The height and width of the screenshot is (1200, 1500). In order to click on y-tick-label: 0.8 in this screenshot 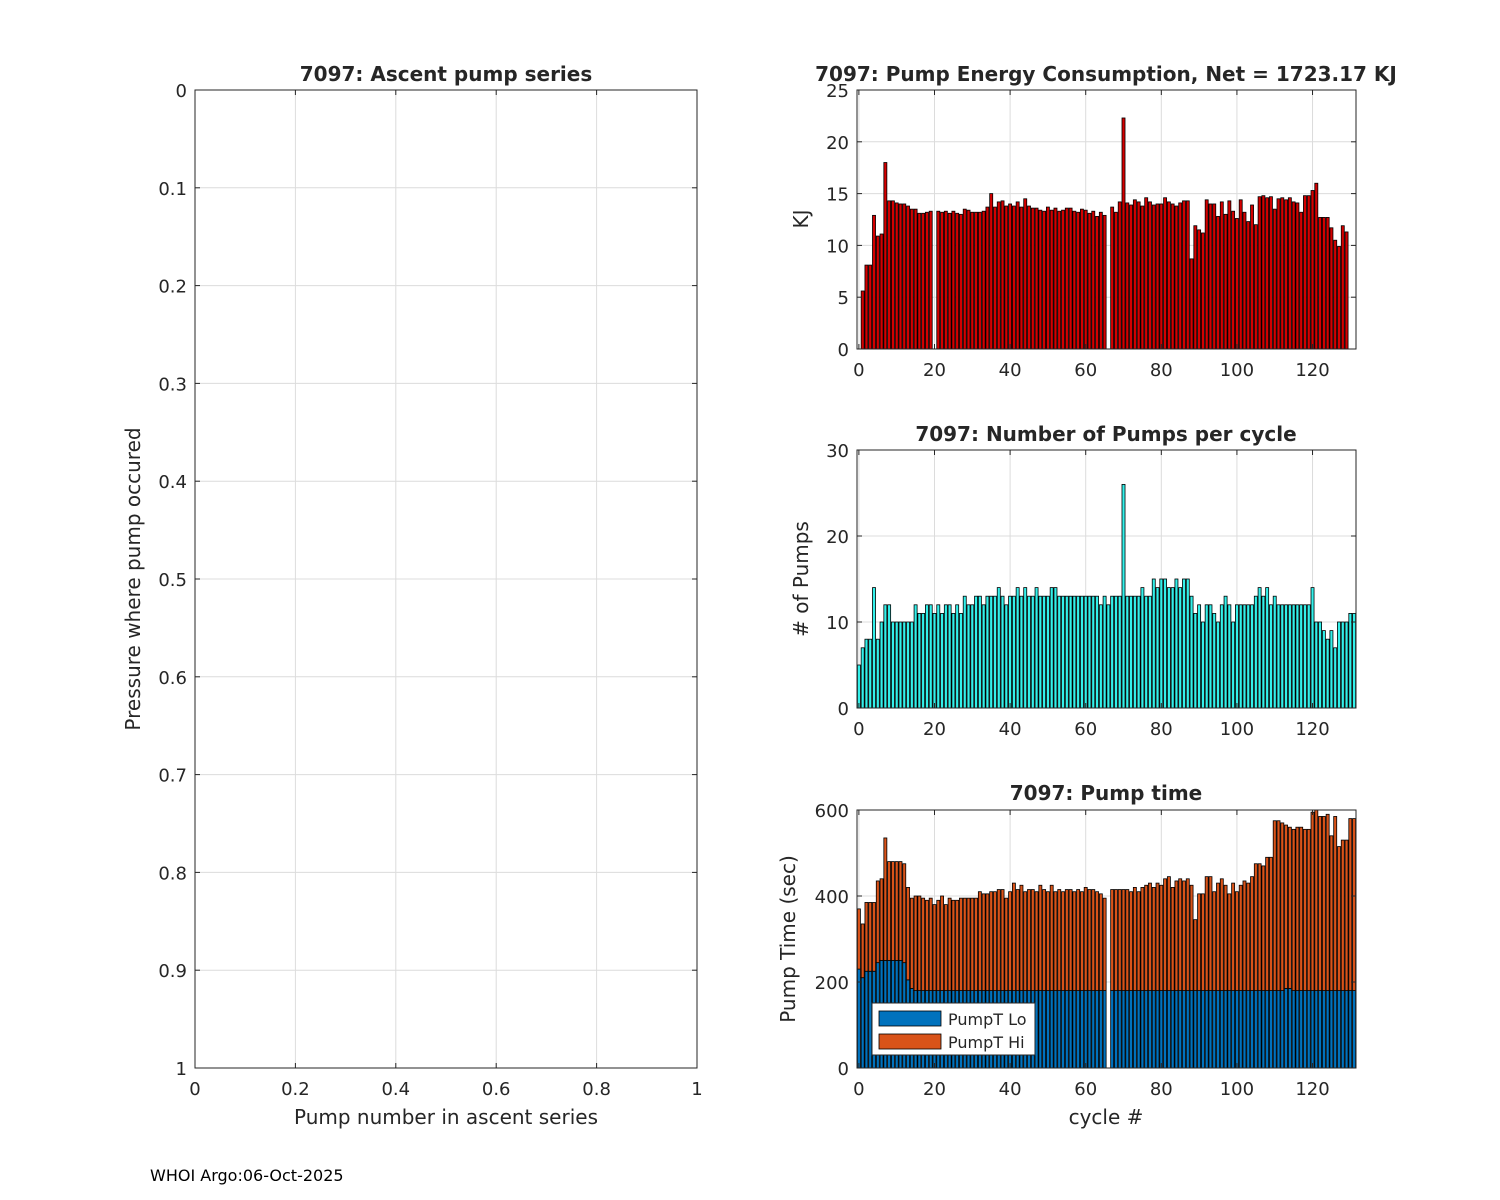, I will do `click(172, 873)`.